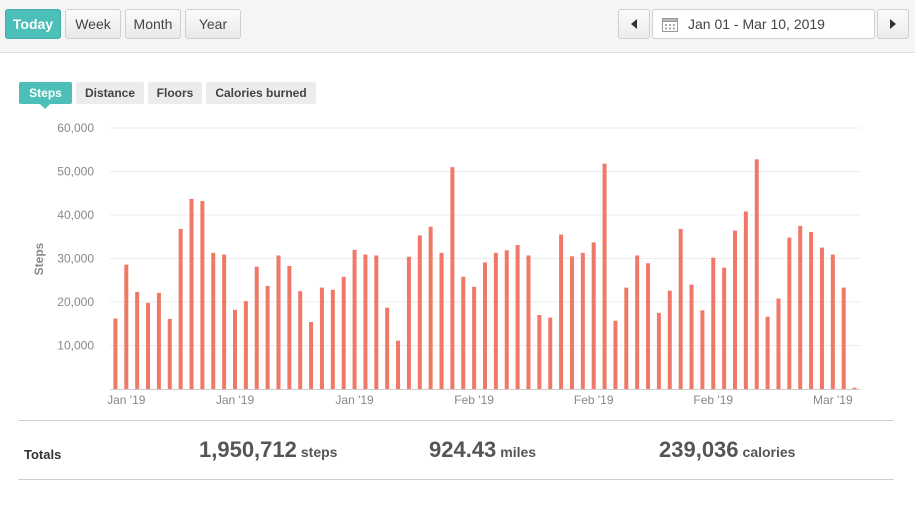 This screenshot has width=915, height=505. What do you see at coordinates (474, 400) in the screenshot?
I see `x-tick-label: Feb '19` at bounding box center [474, 400].